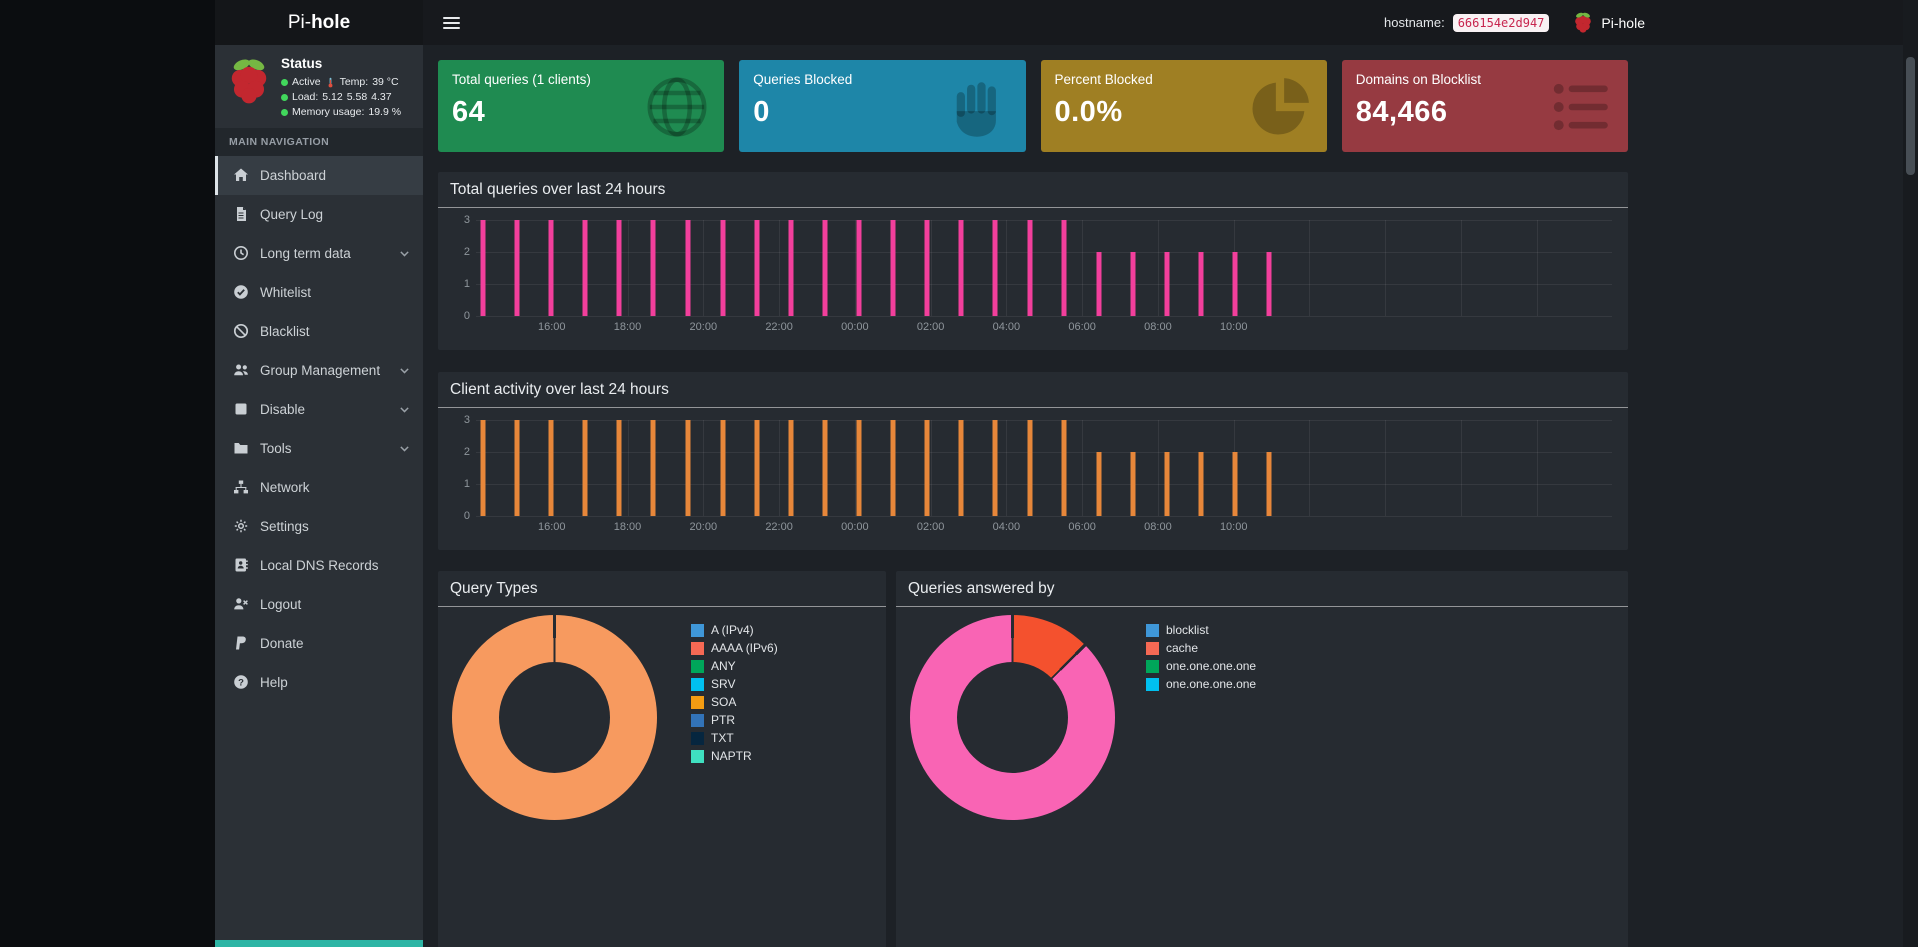  What do you see at coordinates (703, 327) in the screenshot?
I see `x-axis-label: 20:00` at bounding box center [703, 327].